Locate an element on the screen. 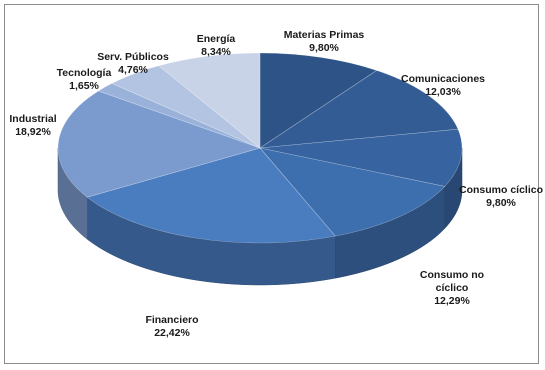 Image resolution: width=545 pixels, height=370 pixels. slice-label-line: Financiero is located at coordinates (171, 320).